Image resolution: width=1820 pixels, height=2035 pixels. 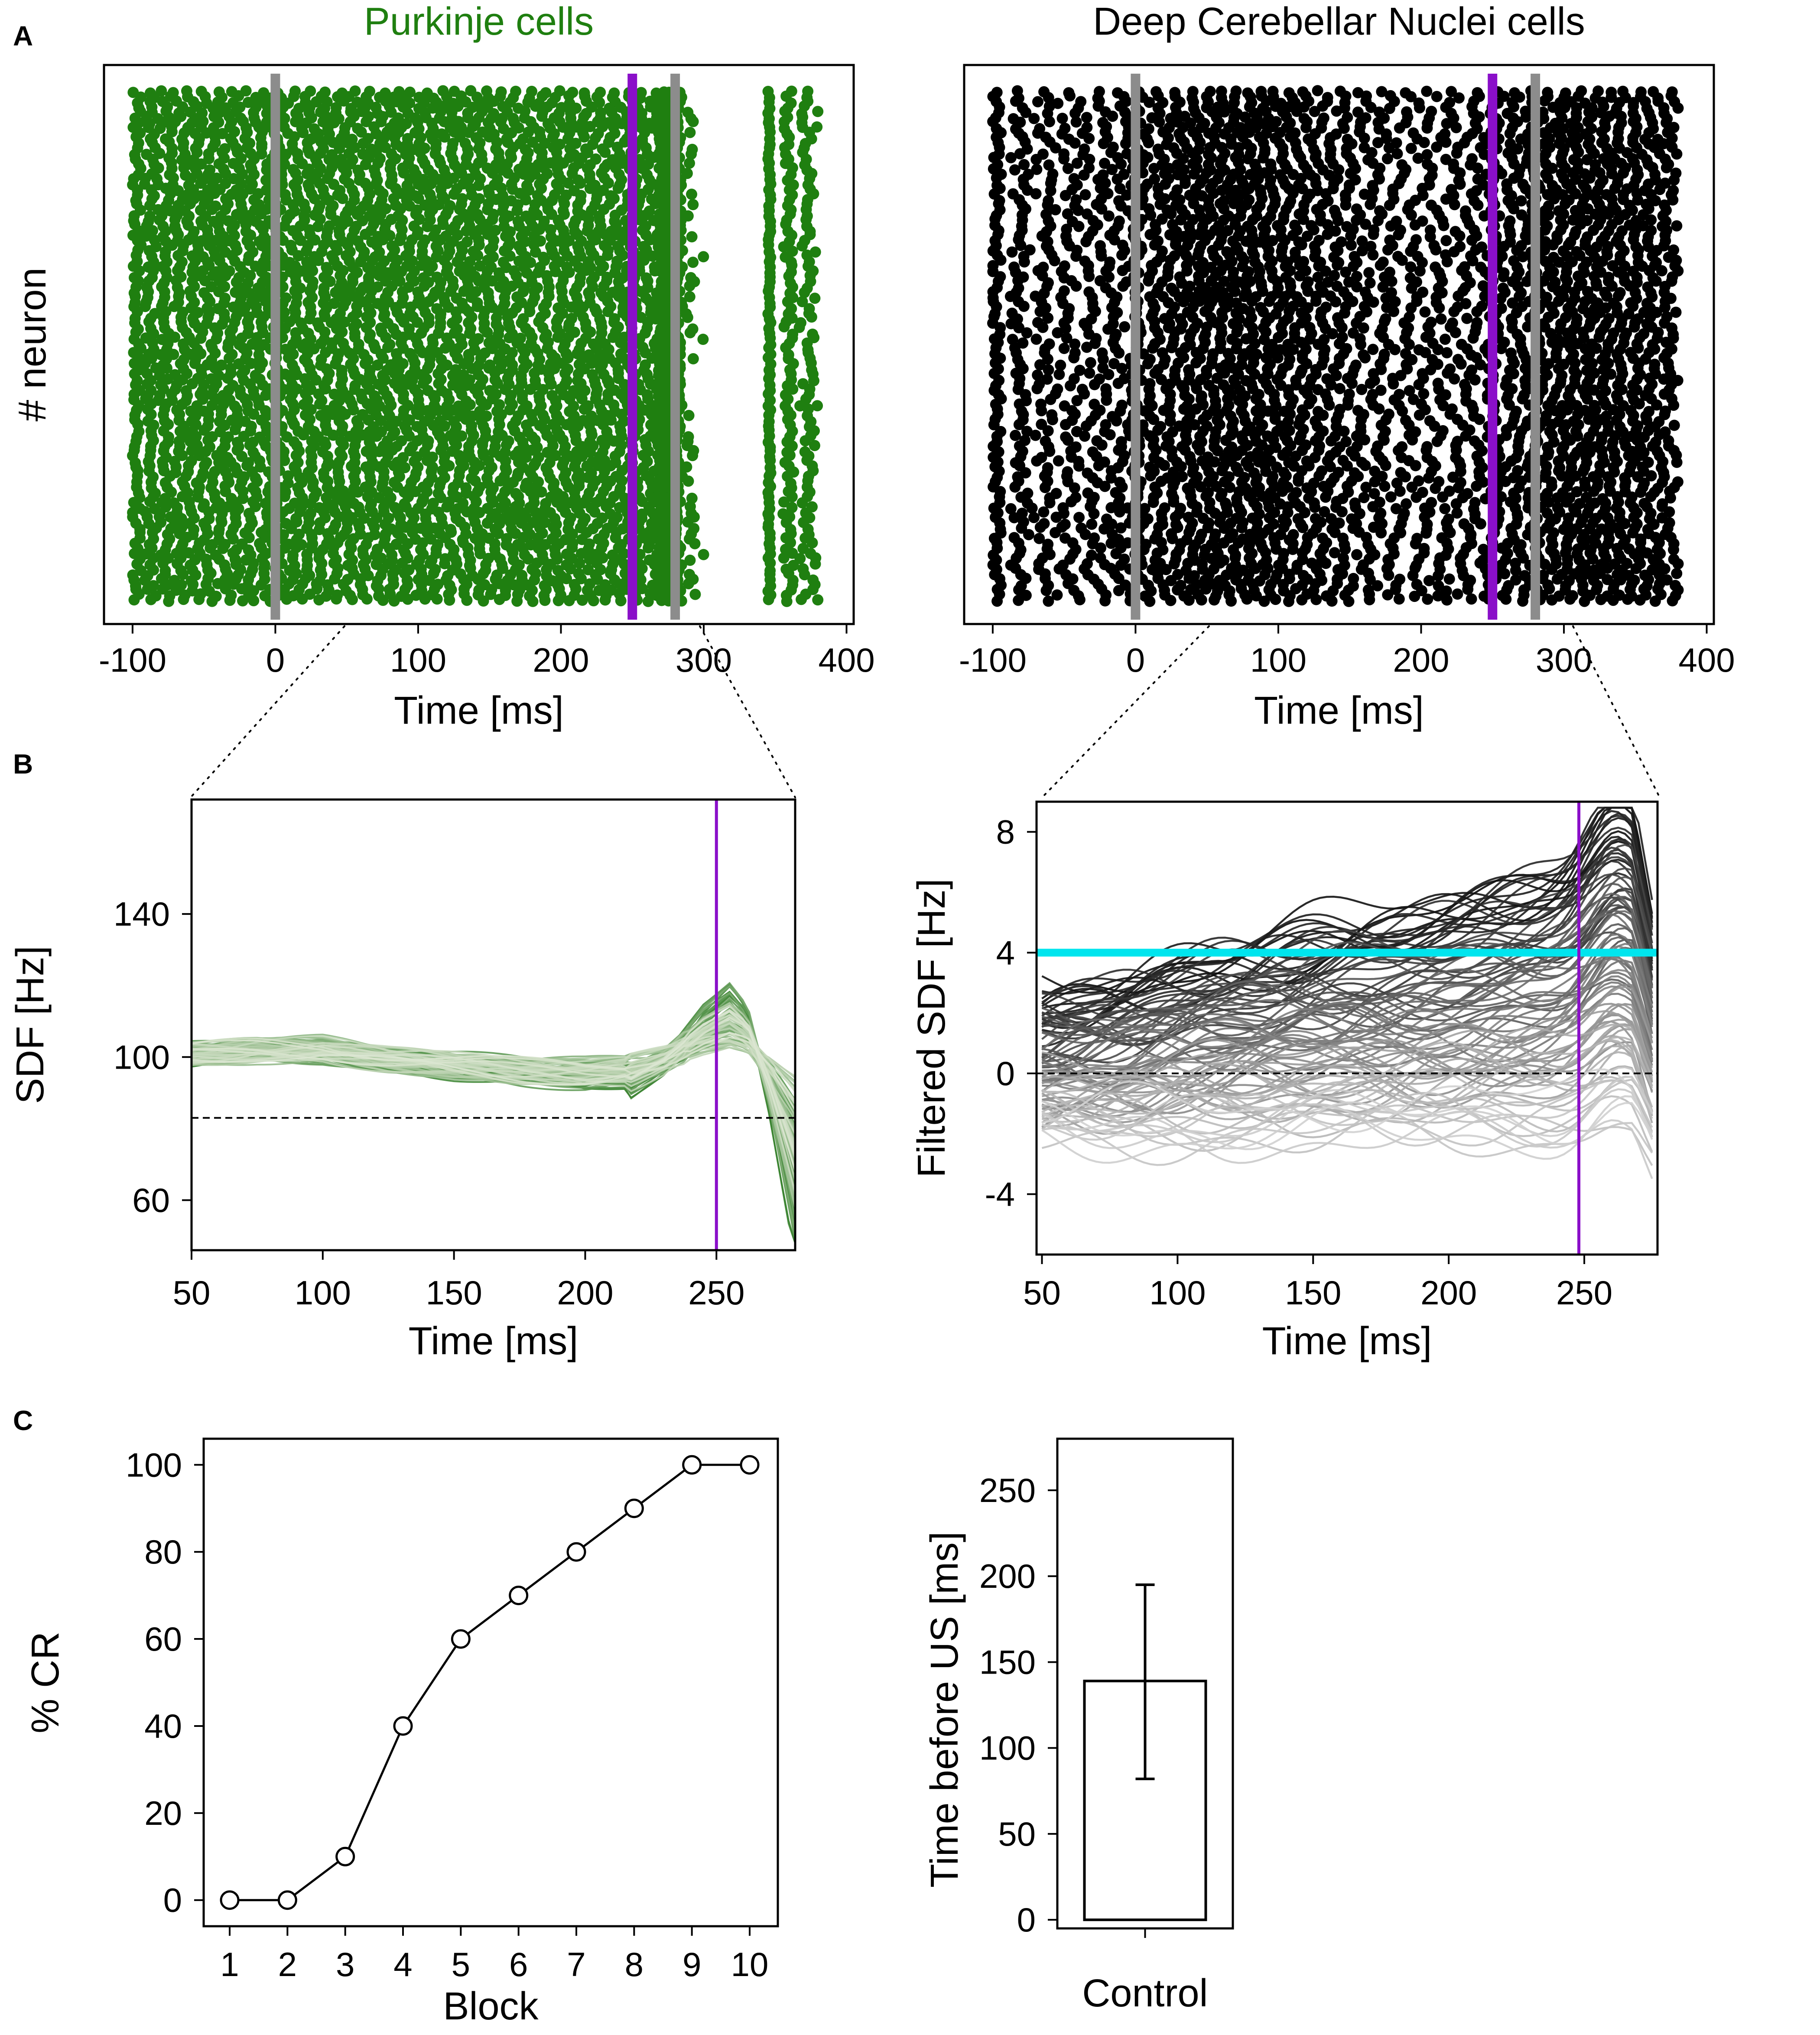 What do you see at coordinates (23, 764) in the screenshot?
I see `panel-label-b: B` at bounding box center [23, 764].